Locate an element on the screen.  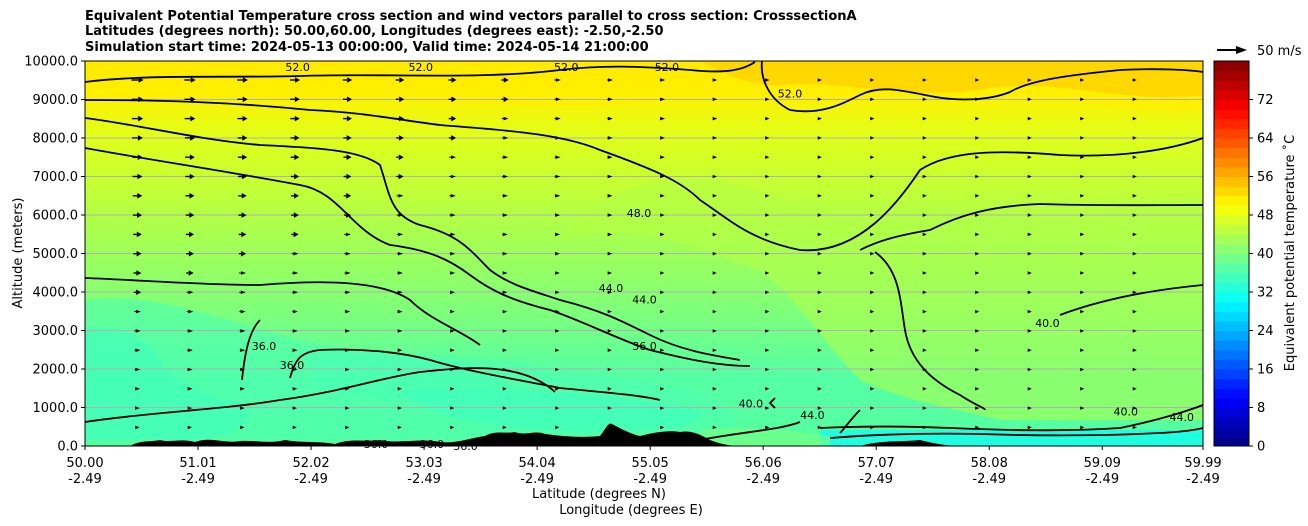
x-tick-label-lon: -2.49 is located at coordinates (85, 479).